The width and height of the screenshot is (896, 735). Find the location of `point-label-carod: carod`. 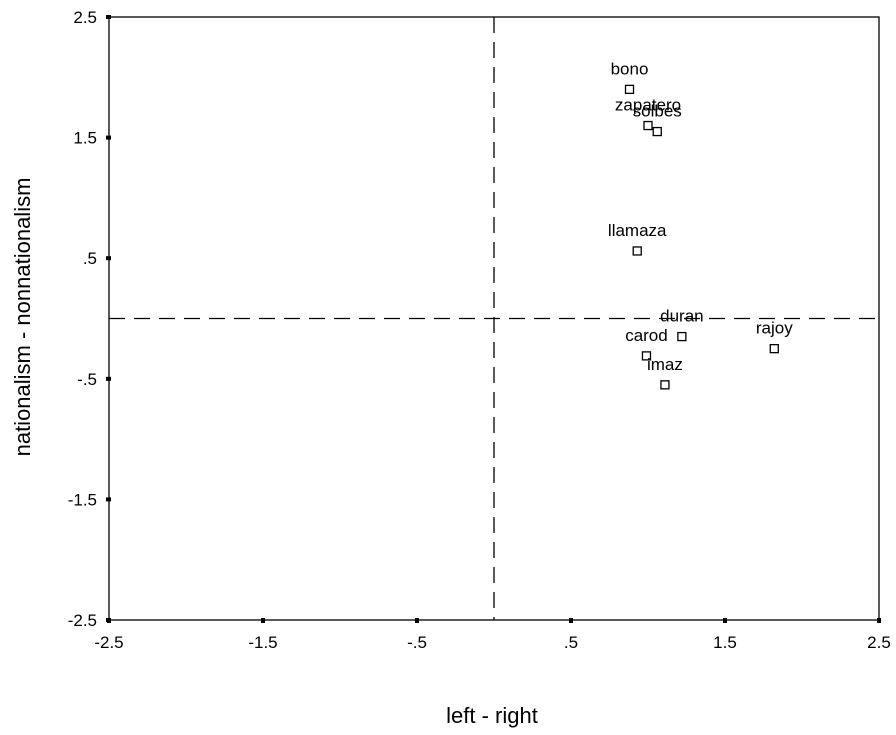

point-label-carod: carod is located at coordinates (646, 335).